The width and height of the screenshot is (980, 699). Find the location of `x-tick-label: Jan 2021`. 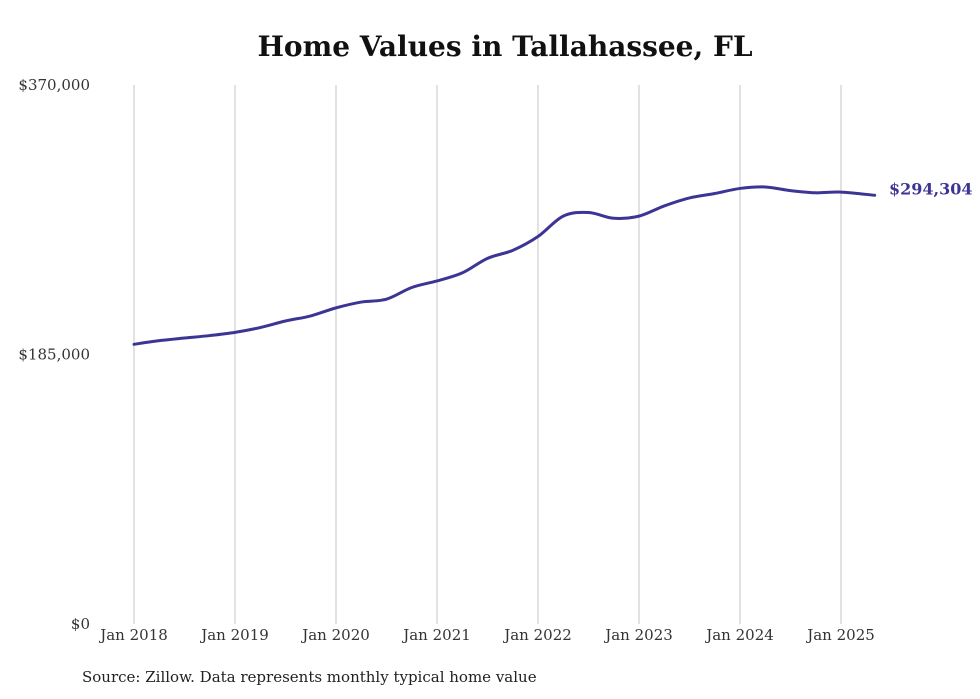

x-tick-label: Jan 2021 is located at coordinates (436, 635).